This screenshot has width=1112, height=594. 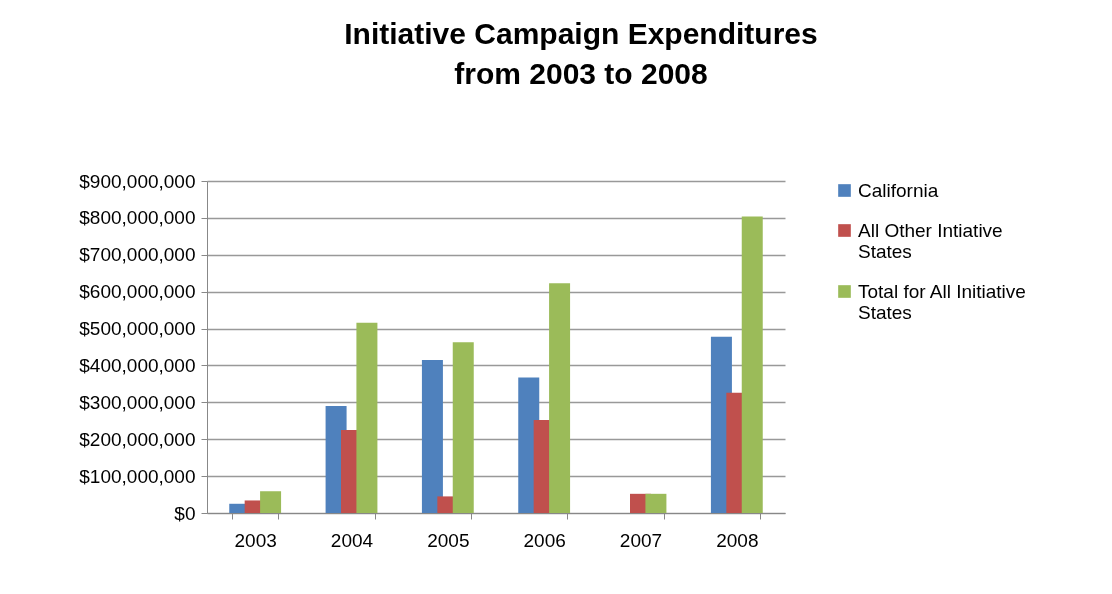 What do you see at coordinates (942, 301) in the screenshot?
I see `legend-label: Total for All Initiative States` at bounding box center [942, 301].